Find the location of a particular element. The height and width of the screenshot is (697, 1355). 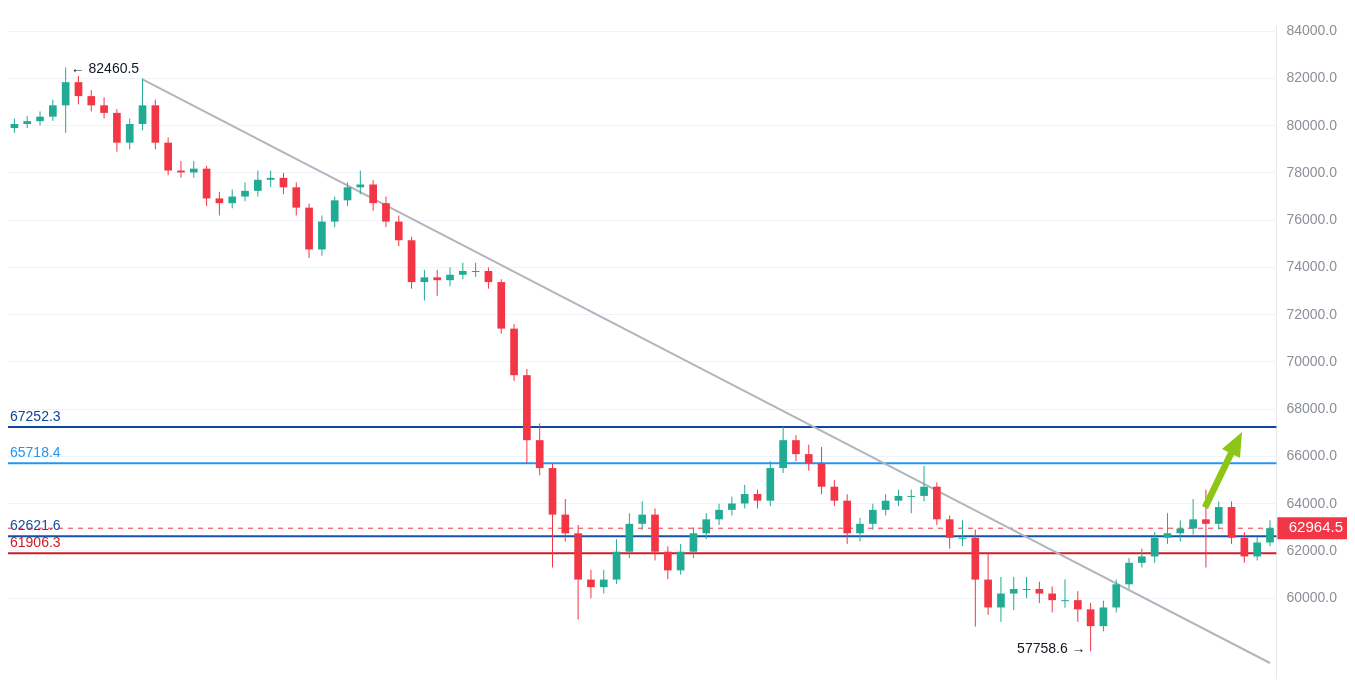

y-tick-label: 72000.0 is located at coordinates (1312, 313).